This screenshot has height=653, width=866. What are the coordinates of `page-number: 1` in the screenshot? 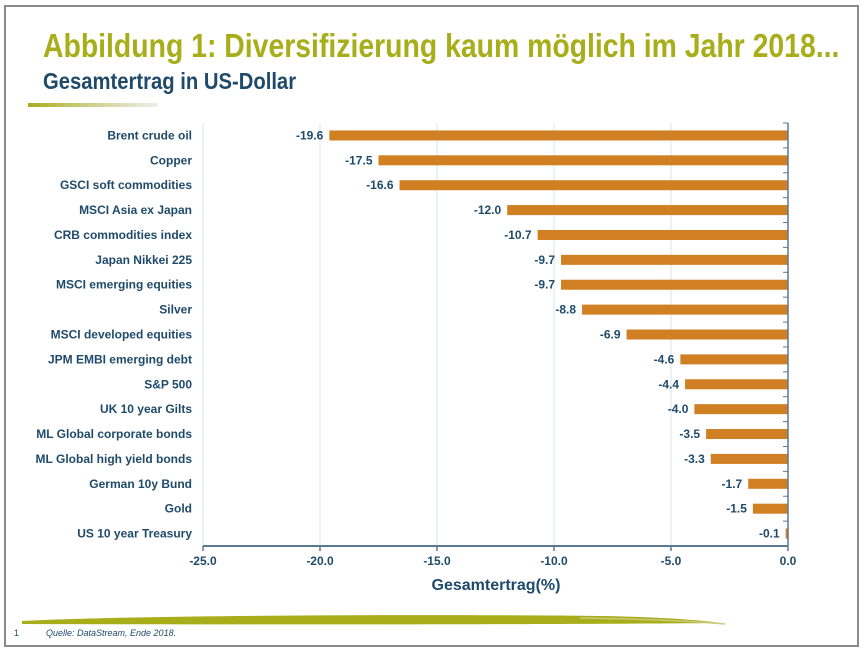 It's located at (17, 633).